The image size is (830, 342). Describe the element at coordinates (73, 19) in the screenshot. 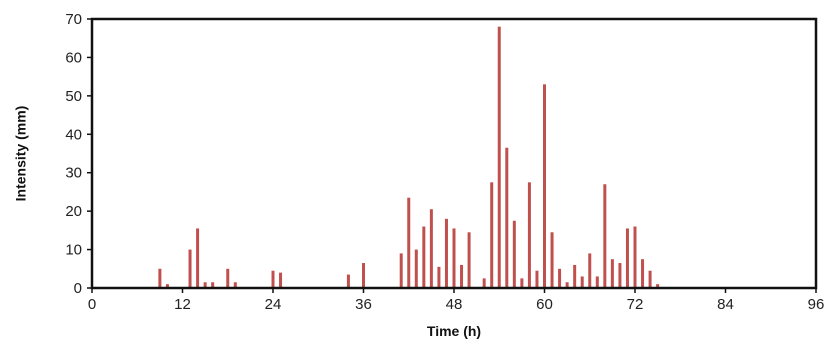

I see `y-tick-label: 70` at that location.